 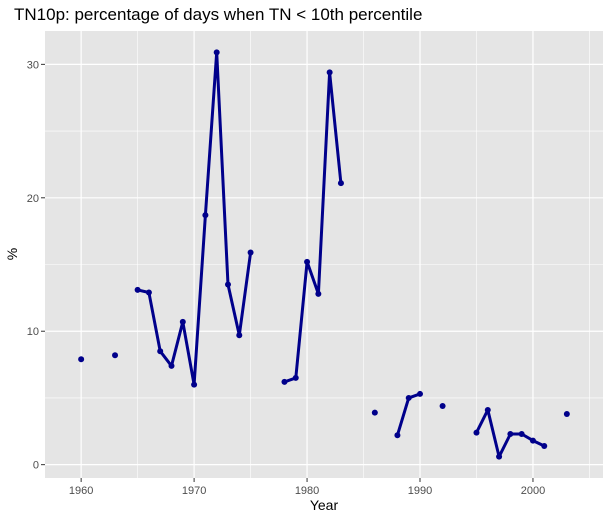 I want to click on x-tick-label: 1960, so click(x=81, y=491).